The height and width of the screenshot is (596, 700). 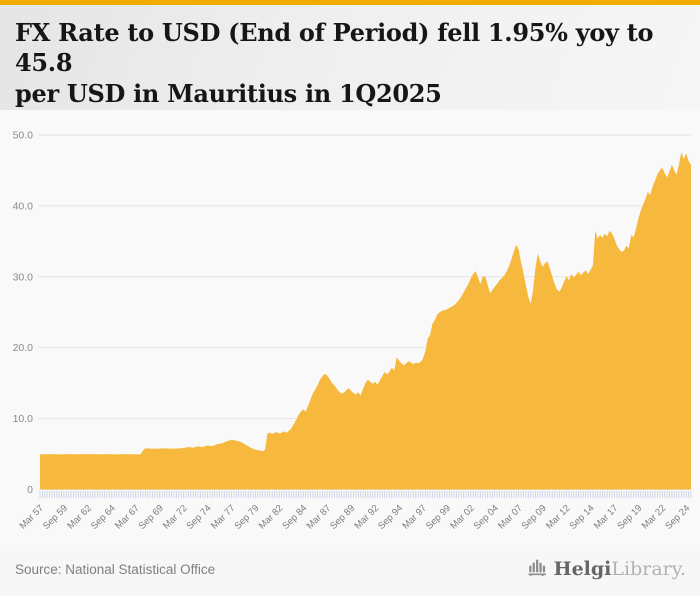 What do you see at coordinates (30, 490) in the screenshot?
I see `y-tick-label: 0` at bounding box center [30, 490].